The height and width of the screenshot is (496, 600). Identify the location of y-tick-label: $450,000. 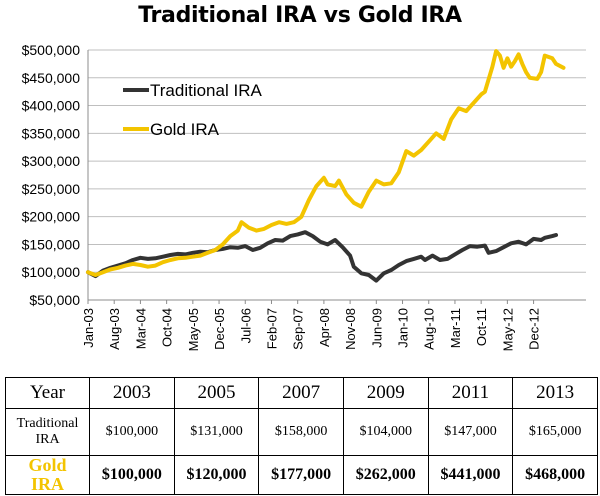
(51, 78).